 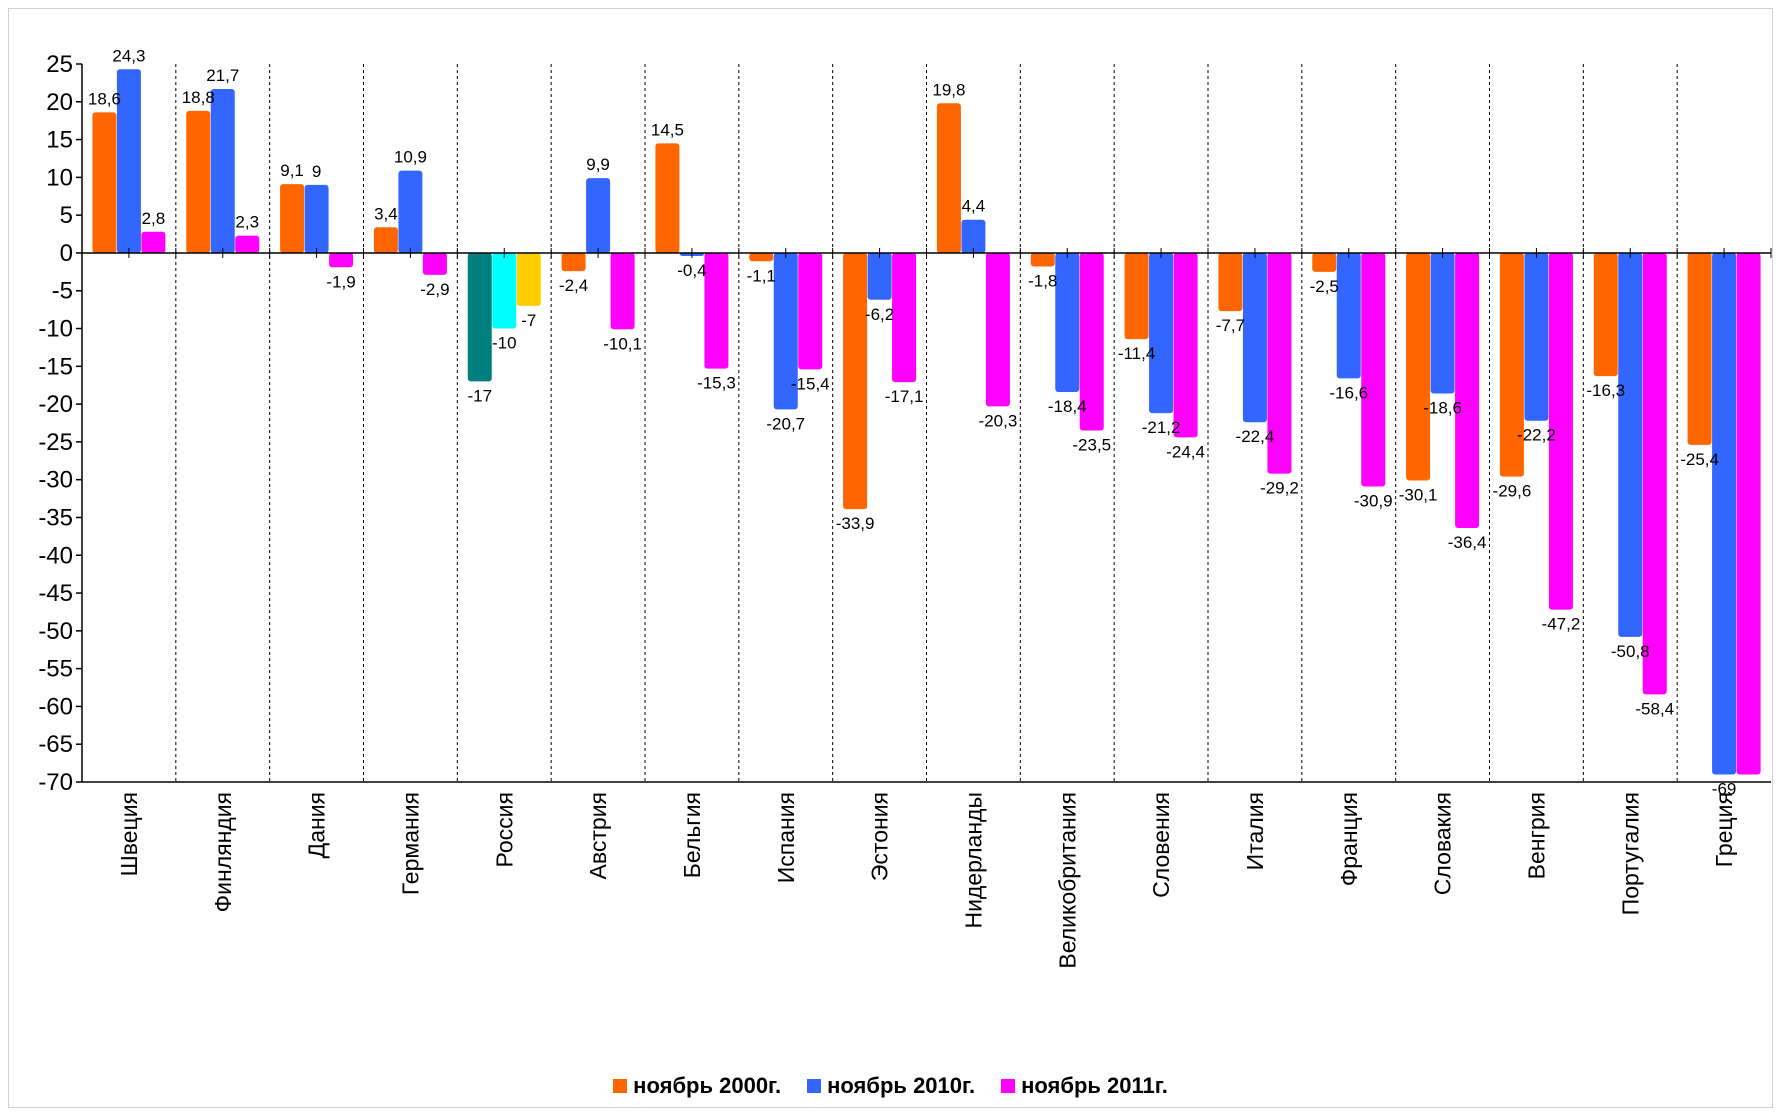 I want to click on y-tick-label: -50, so click(x=55, y=631).